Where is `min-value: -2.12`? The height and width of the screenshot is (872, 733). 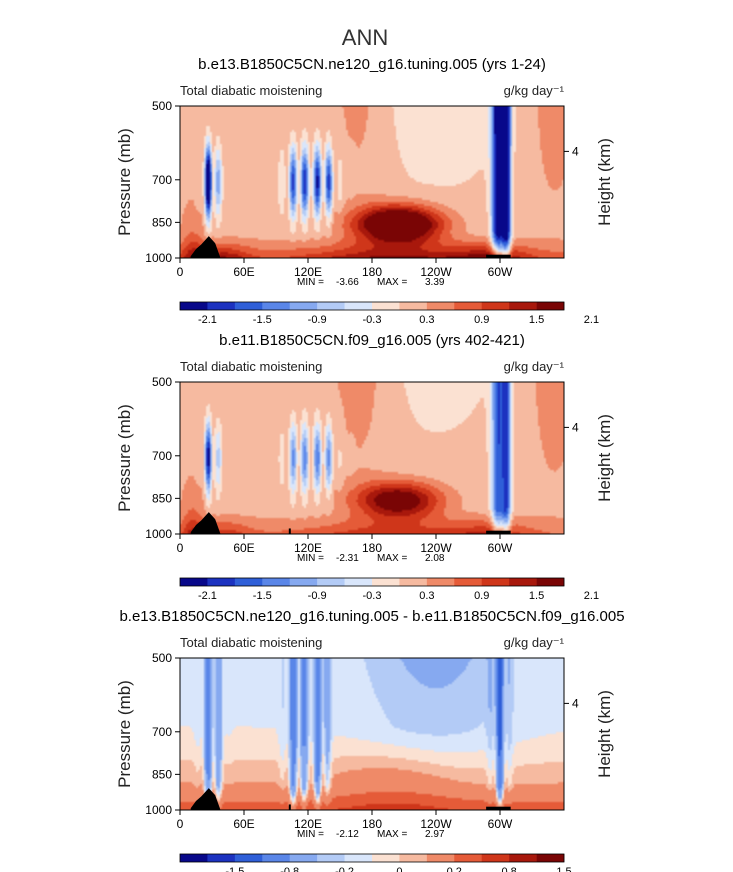 min-value: -2.12 is located at coordinates (347, 834).